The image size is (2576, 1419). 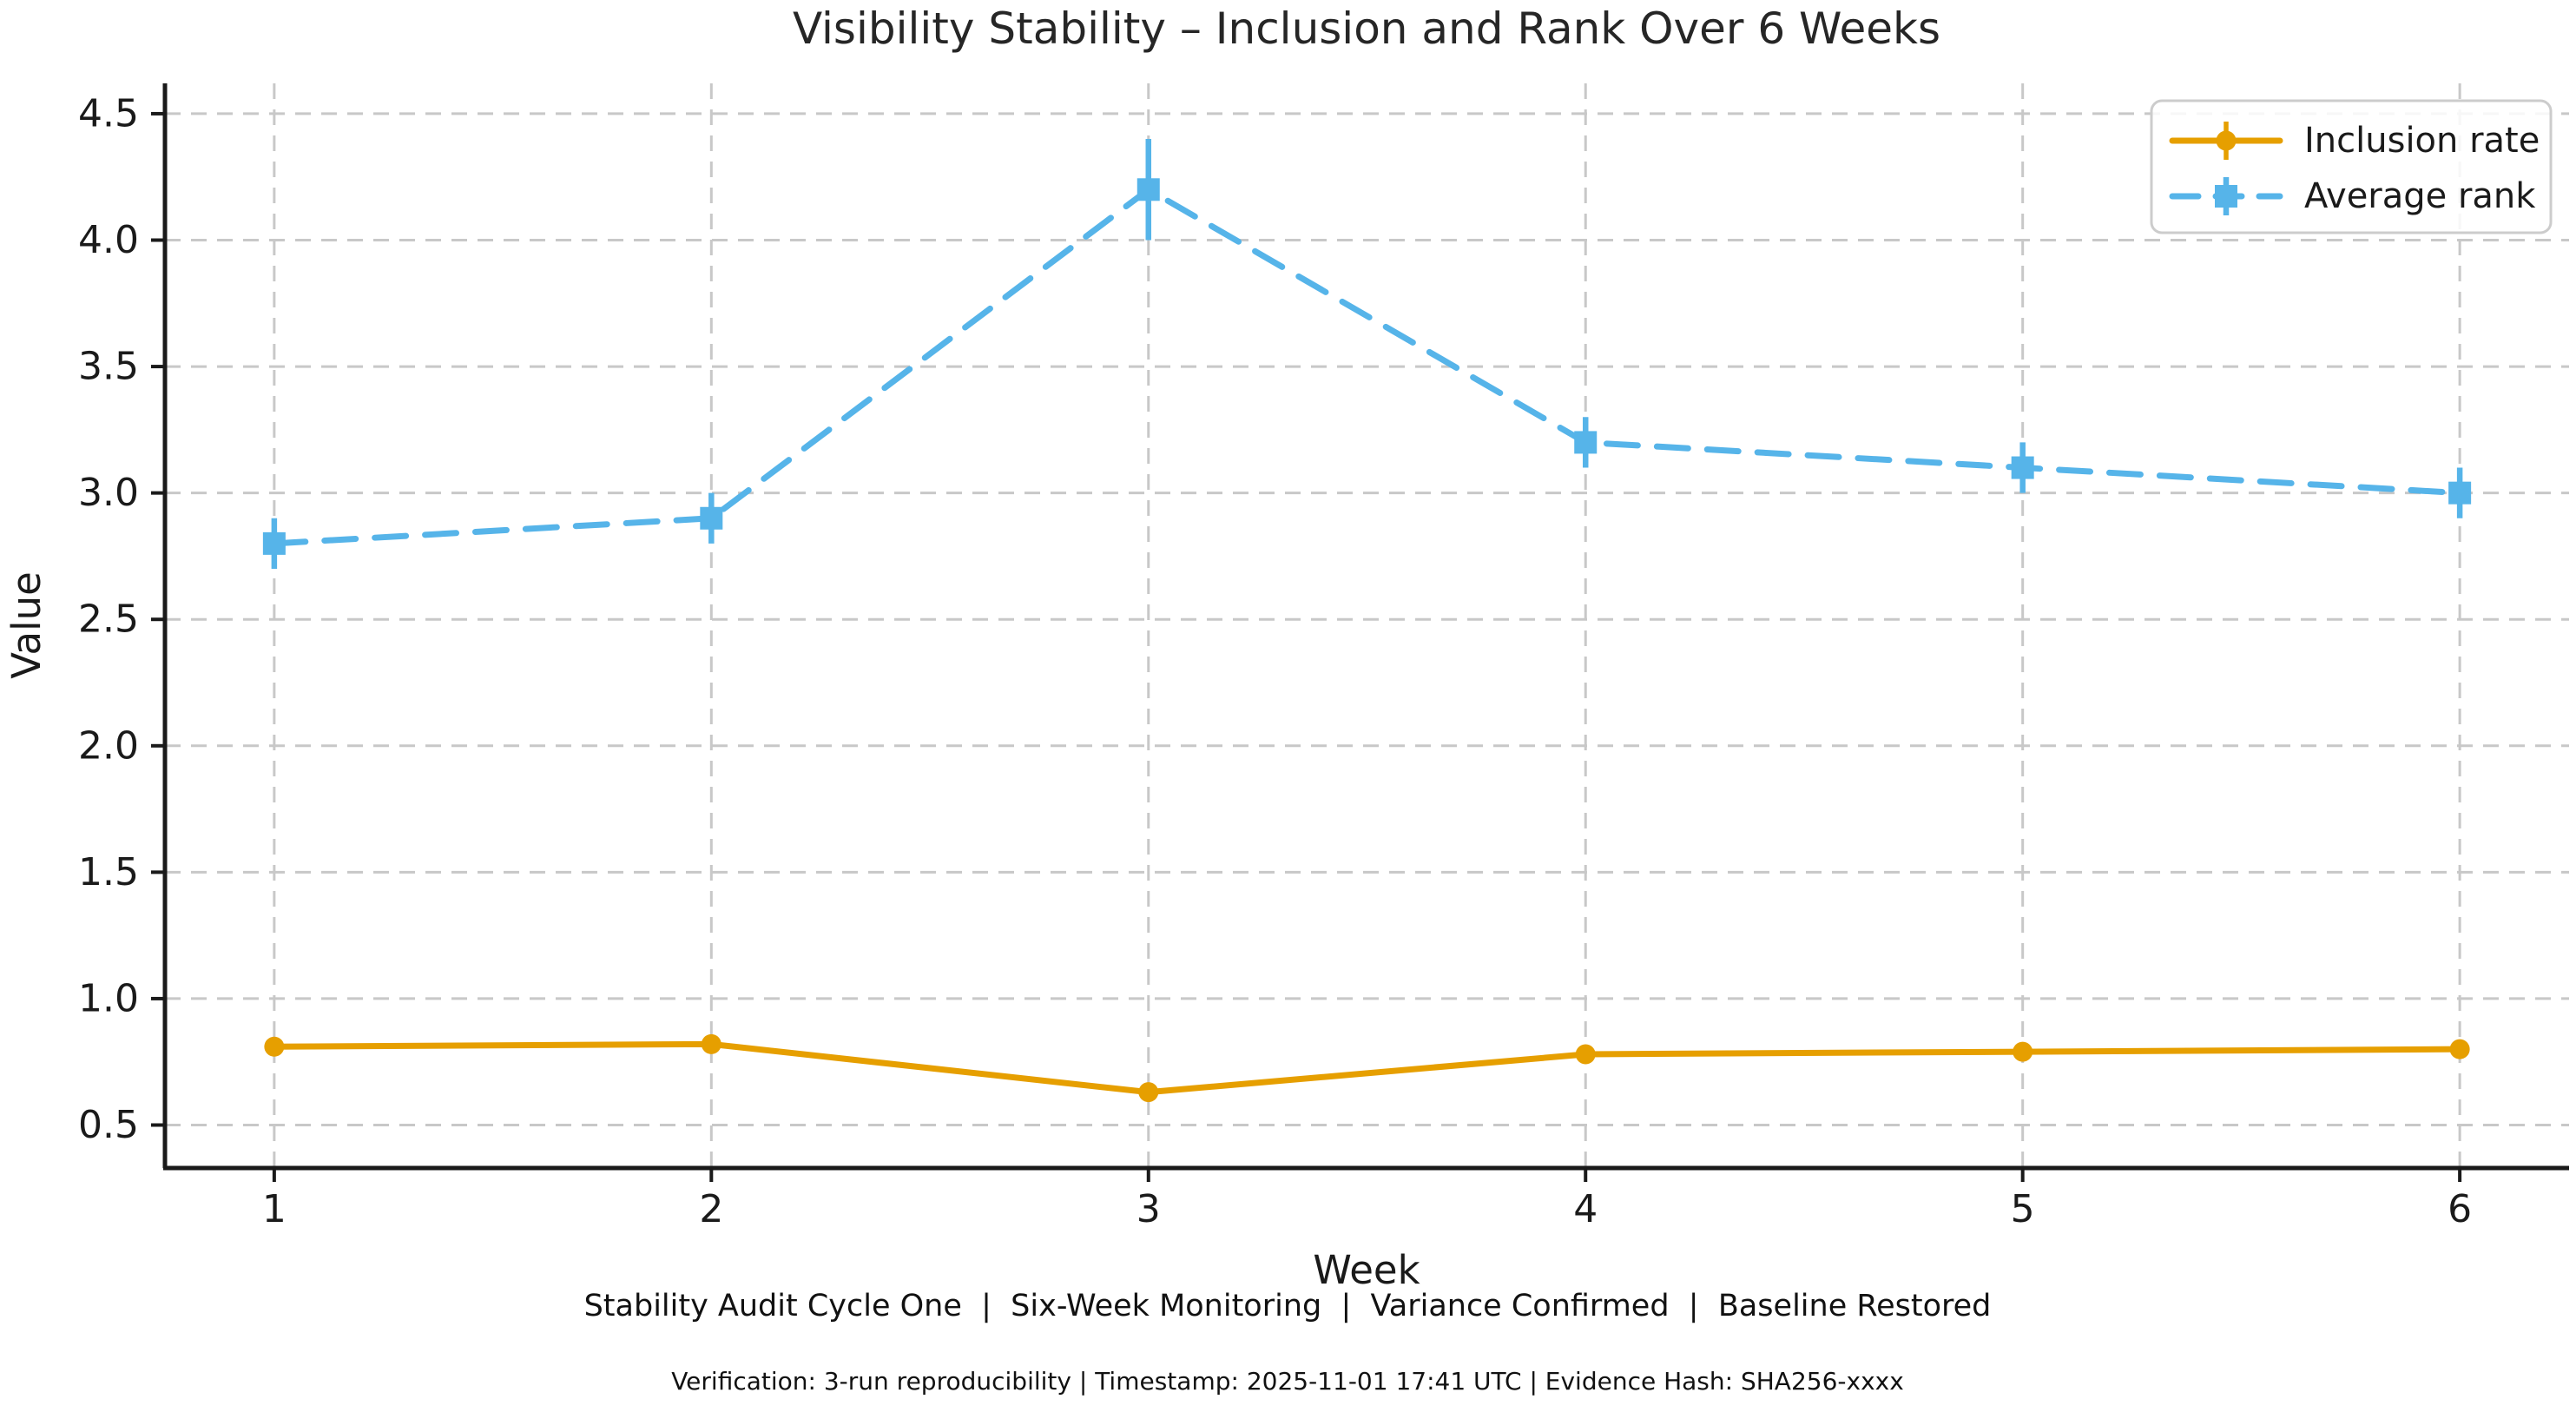 What do you see at coordinates (108, 998) in the screenshot?
I see `y-tick-label: 1.0` at bounding box center [108, 998].